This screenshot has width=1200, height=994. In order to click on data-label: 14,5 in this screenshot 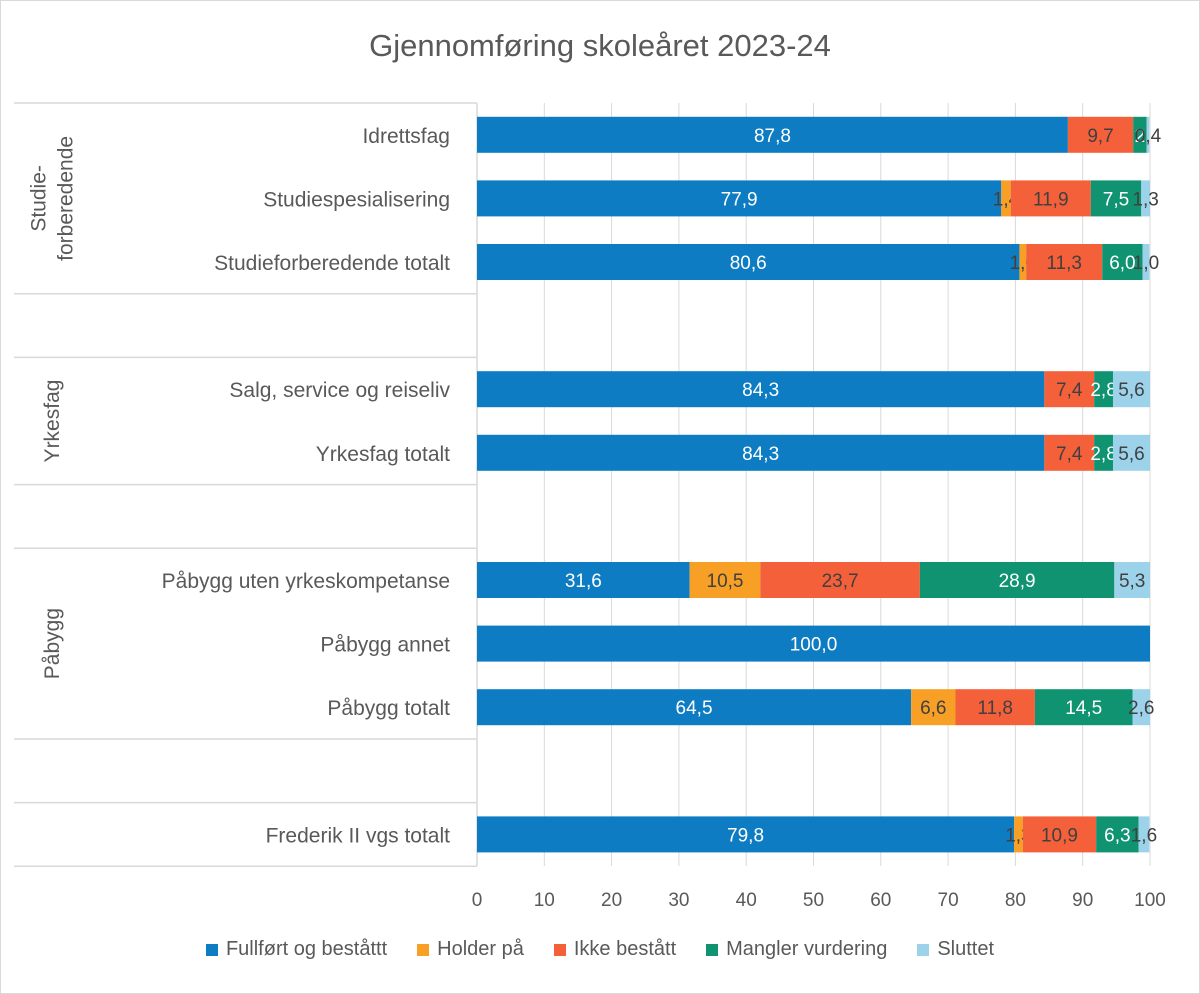, I will do `click(1083, 708)`.